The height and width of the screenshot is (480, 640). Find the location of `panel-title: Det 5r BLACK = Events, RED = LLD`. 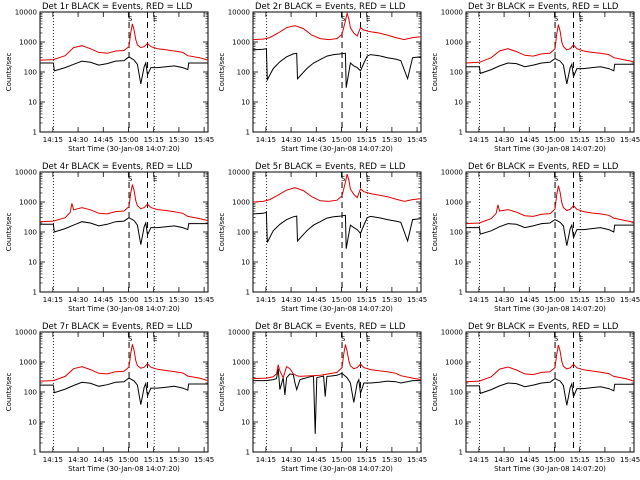

panel-title: Det 5r BLACK = Events, RED = LLD is located at coordinates (330, 167).